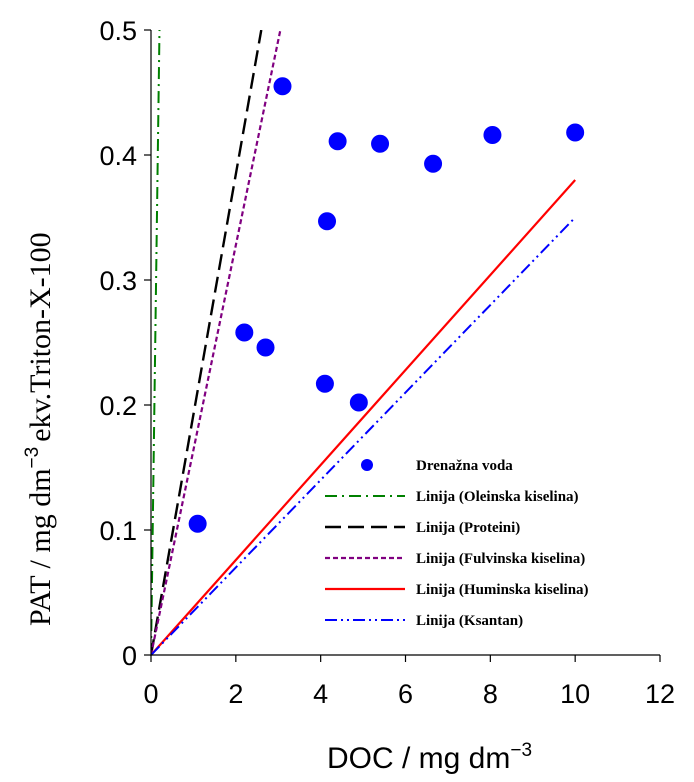  What do you see at coordinates (660, 694) in the screenshot?
I see `x-tick-label: 12` at bounding box center [660, 694].